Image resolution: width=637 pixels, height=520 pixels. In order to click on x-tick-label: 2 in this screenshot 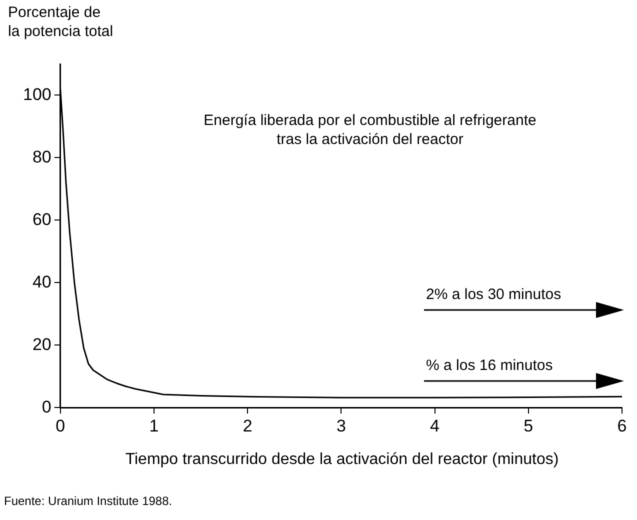, I will do `click(247, 426)`.